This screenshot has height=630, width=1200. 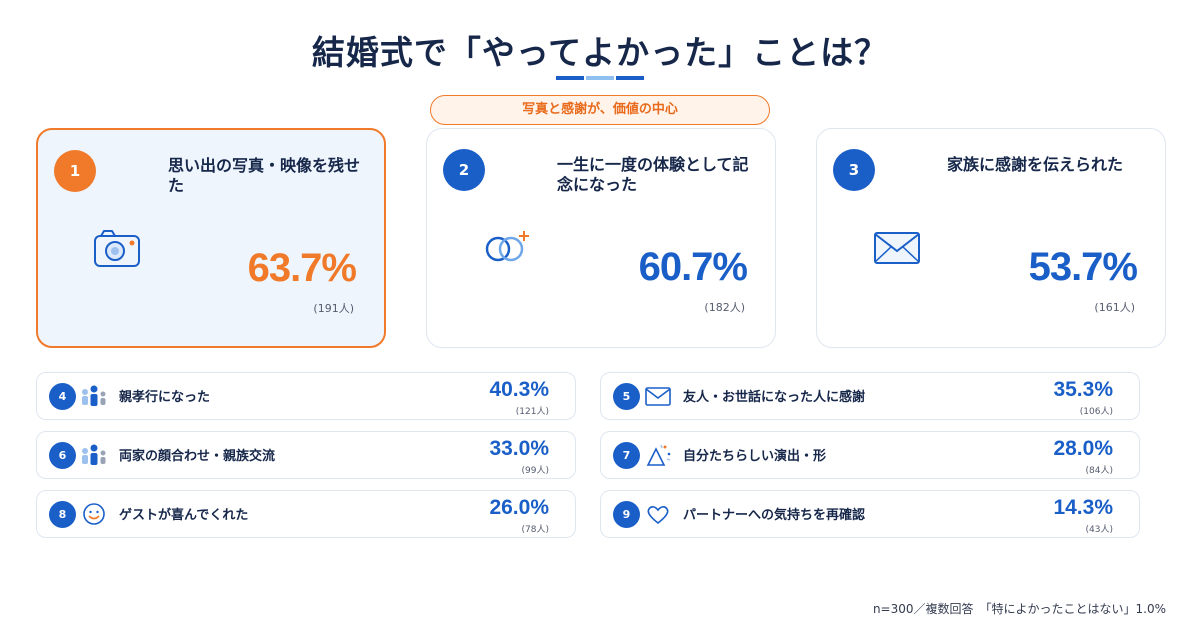 I want to click on rank-badge: 1, so click(x=75, y=171).